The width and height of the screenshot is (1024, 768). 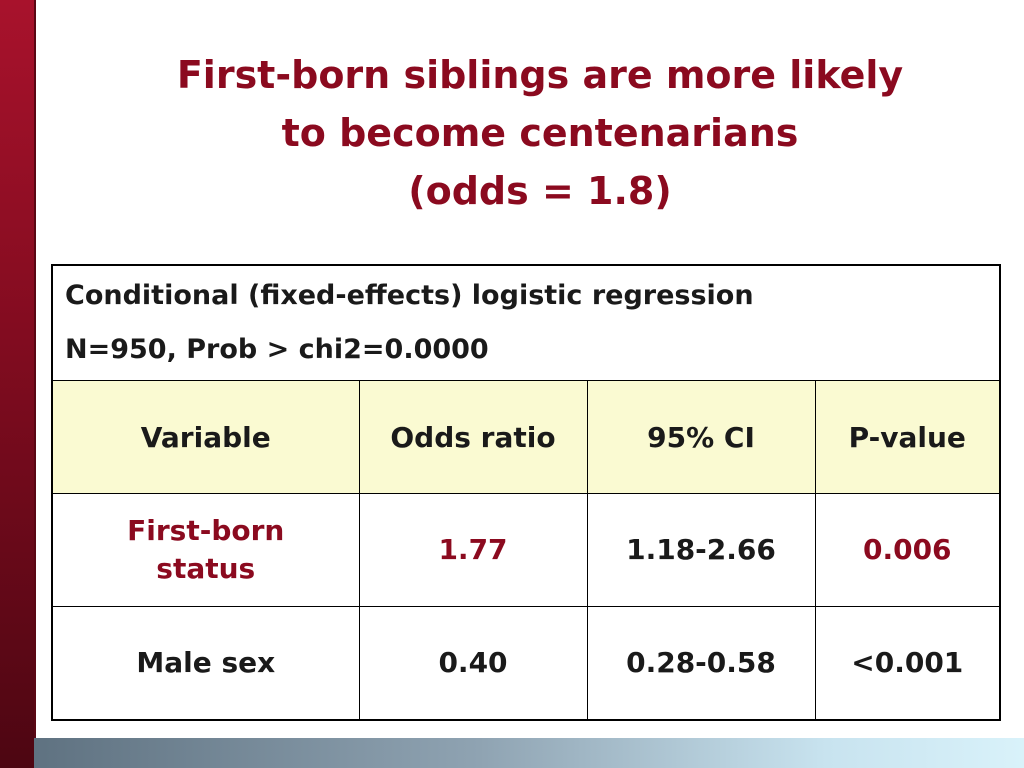 I want to click on table-row: First-born status 1.77 1.18-2.66 0.006, so click(x=526, y=550).